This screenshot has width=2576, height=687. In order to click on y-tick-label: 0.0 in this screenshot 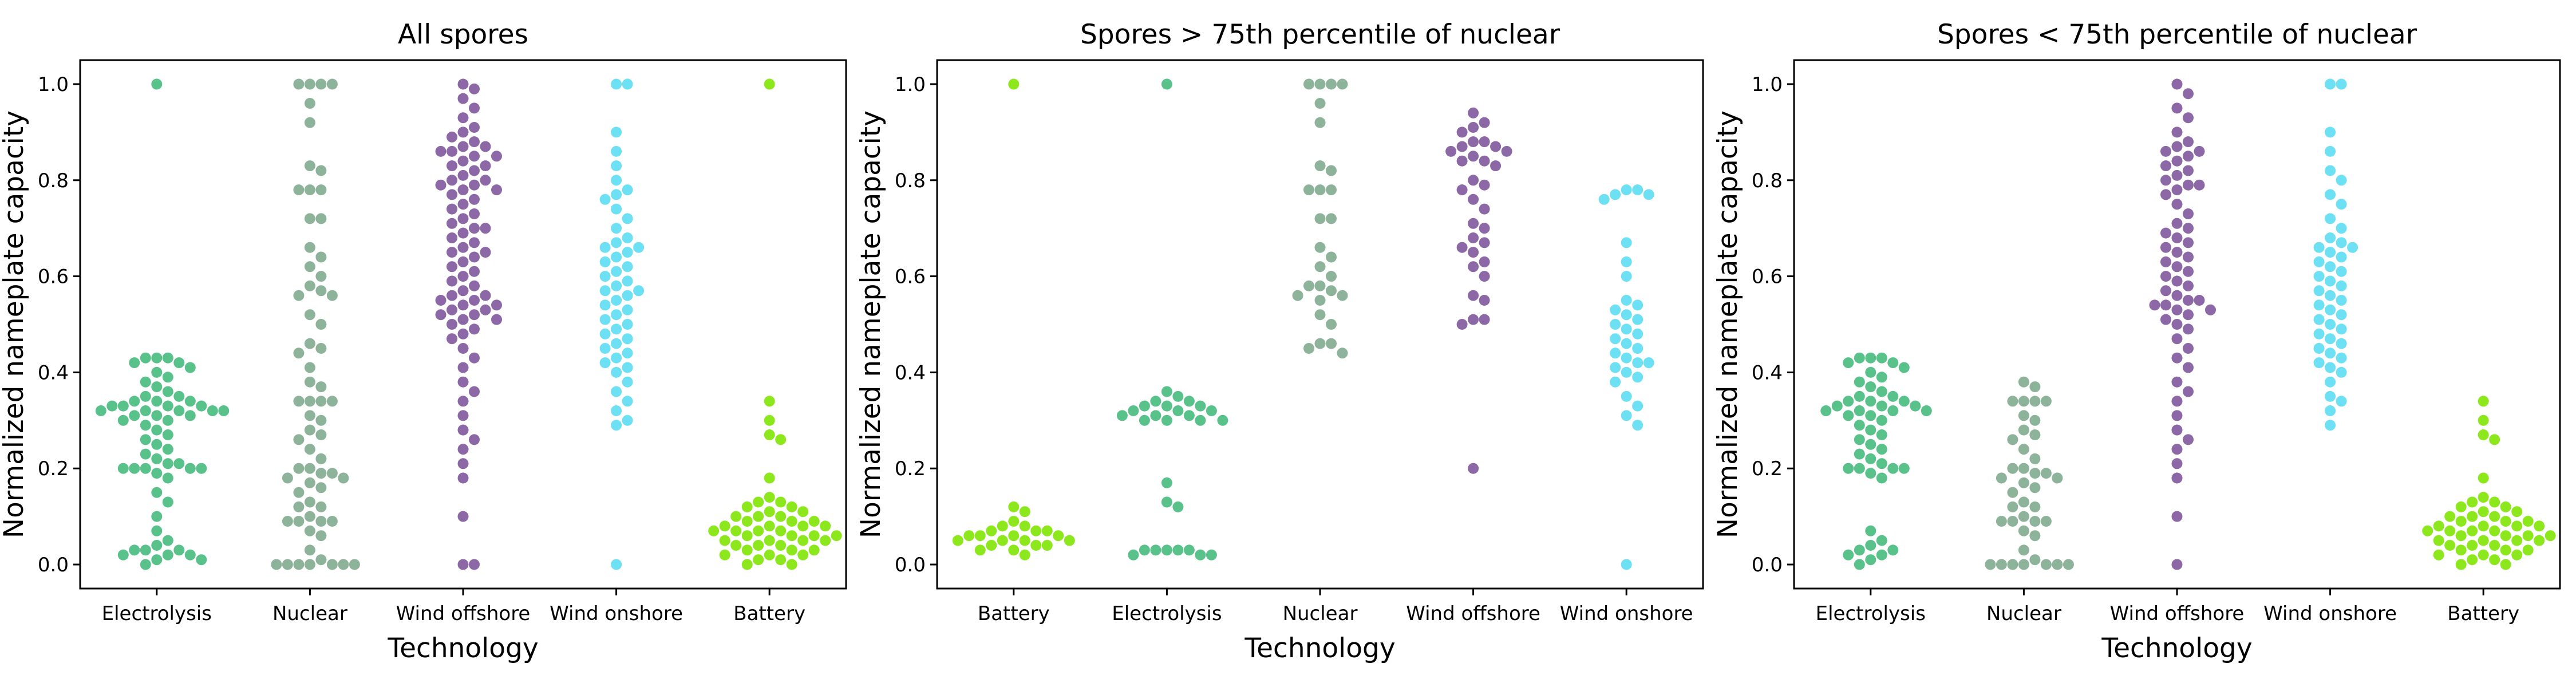, I will do `click(53, 565)`.